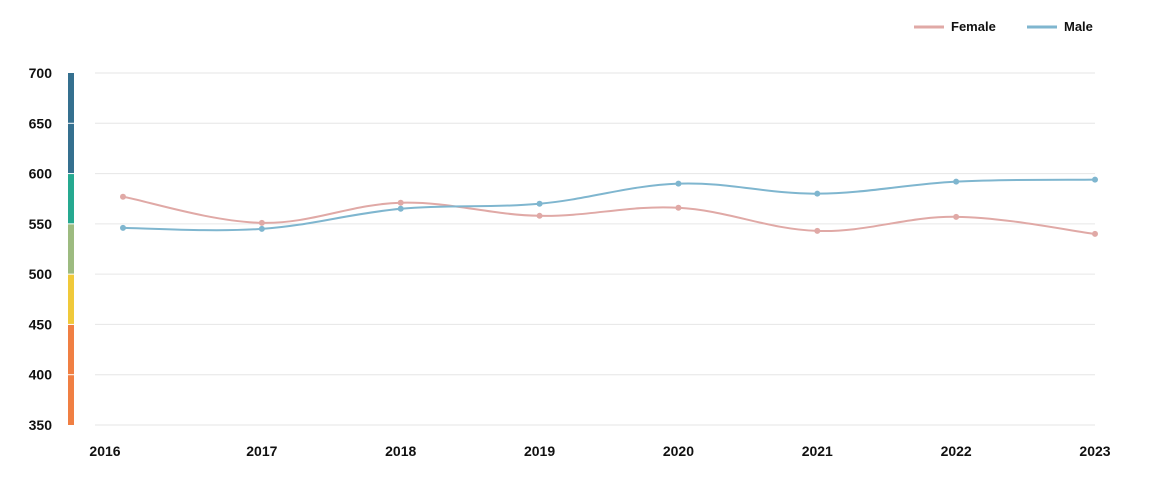  I want to click on series-female, so click(609, 215).